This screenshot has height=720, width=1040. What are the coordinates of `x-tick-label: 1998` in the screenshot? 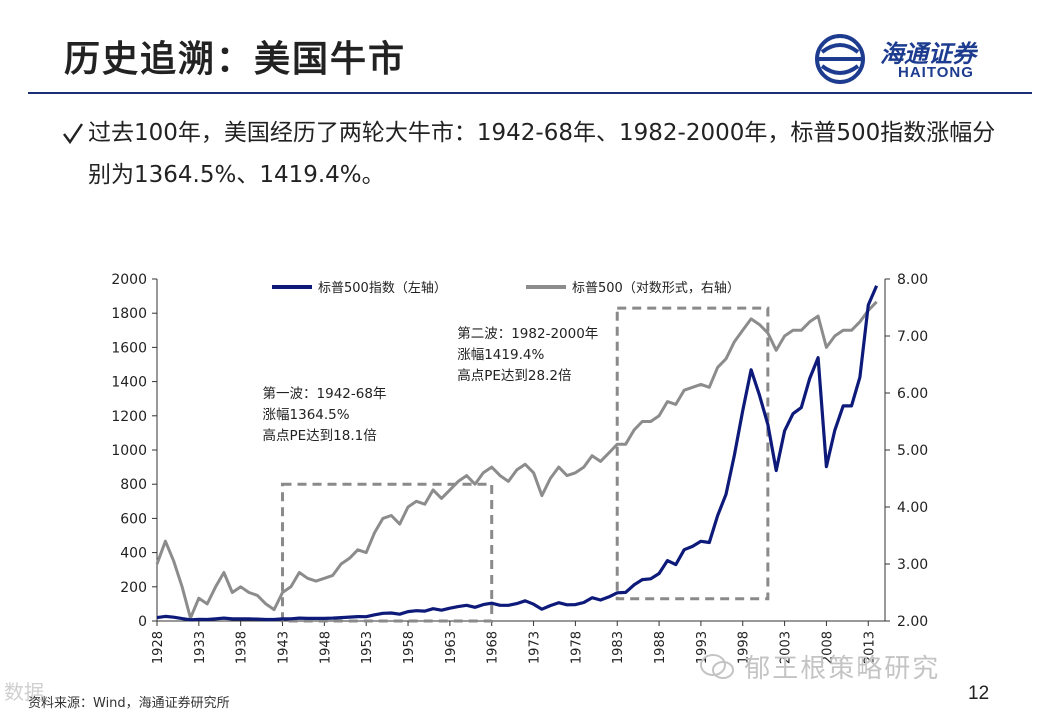 It's located at (744, 647).